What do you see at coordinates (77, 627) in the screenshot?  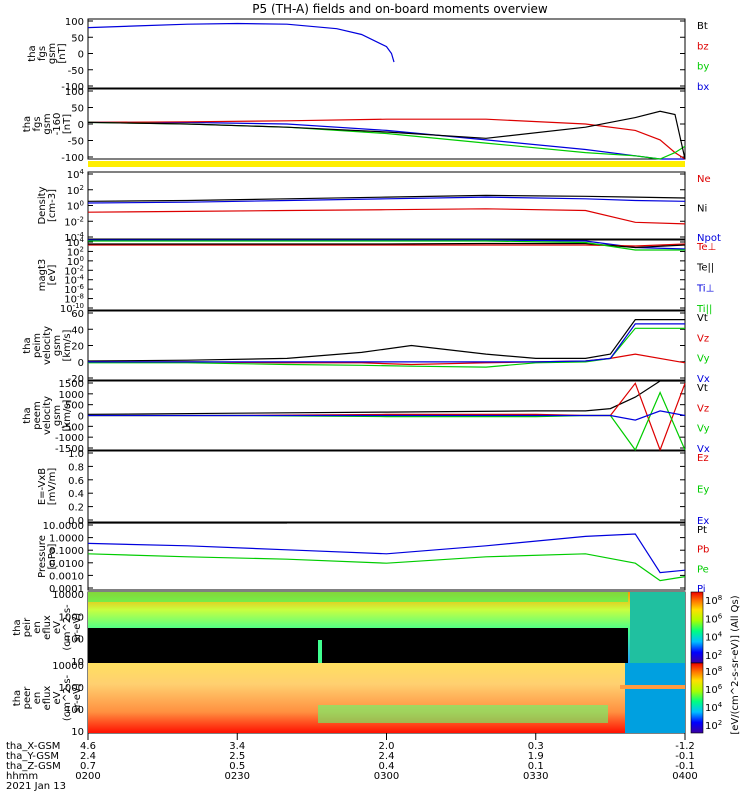 I see `y-axis-label: sr-eV)` at bounding box center [77, 627].